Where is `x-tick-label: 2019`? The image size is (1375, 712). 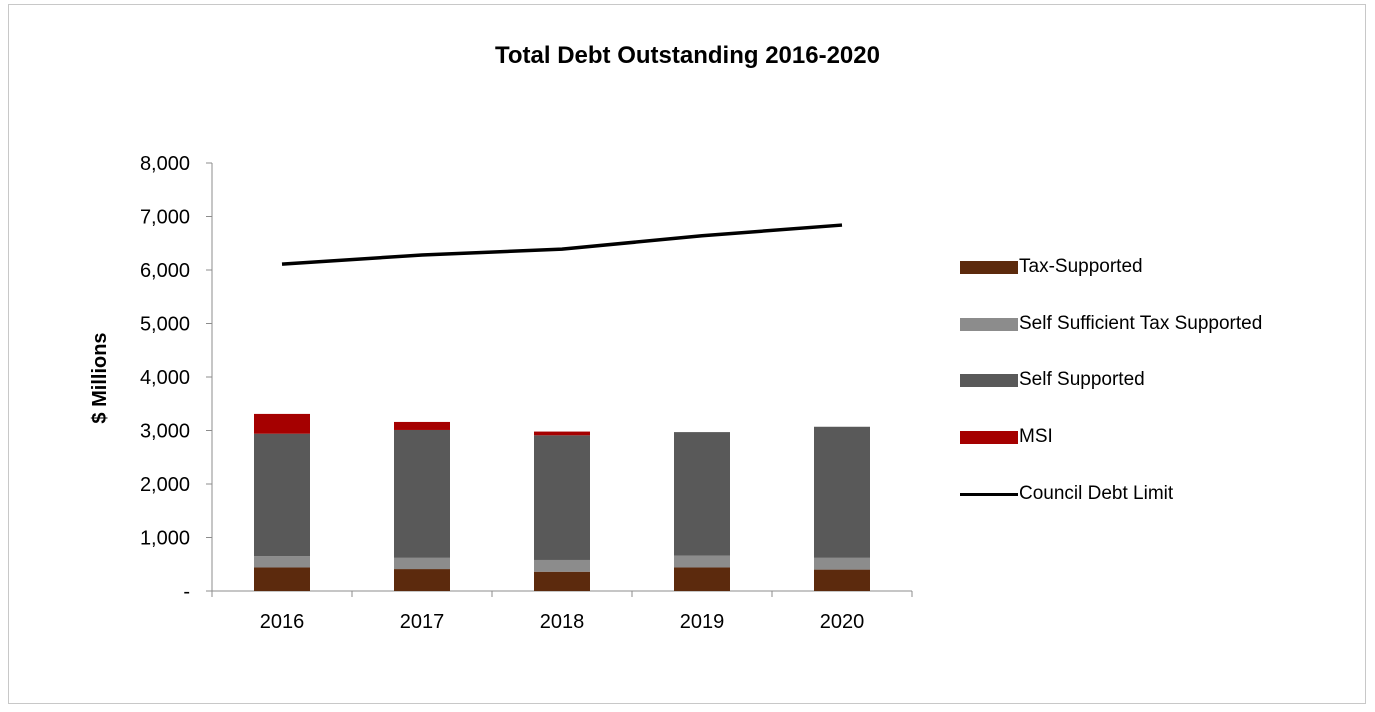 x-tick-label: 2019 is located at coordinates (702, 622).